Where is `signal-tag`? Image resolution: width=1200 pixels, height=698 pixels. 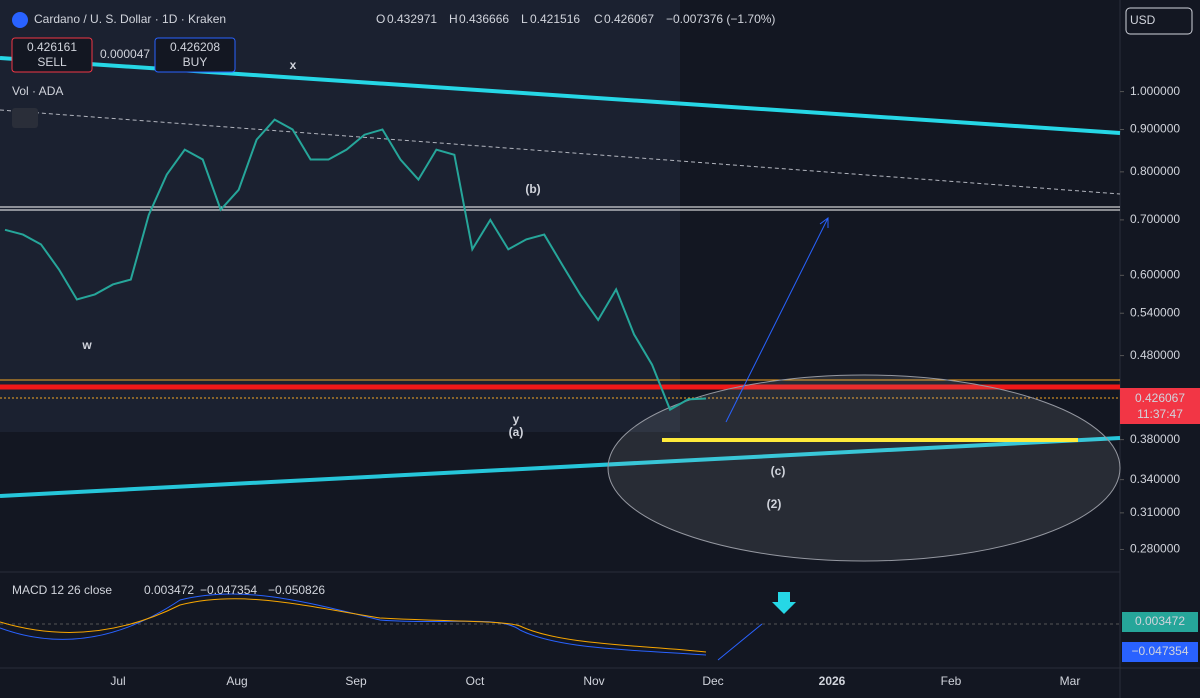
signal-tag is located at coordinates (1160, 652).